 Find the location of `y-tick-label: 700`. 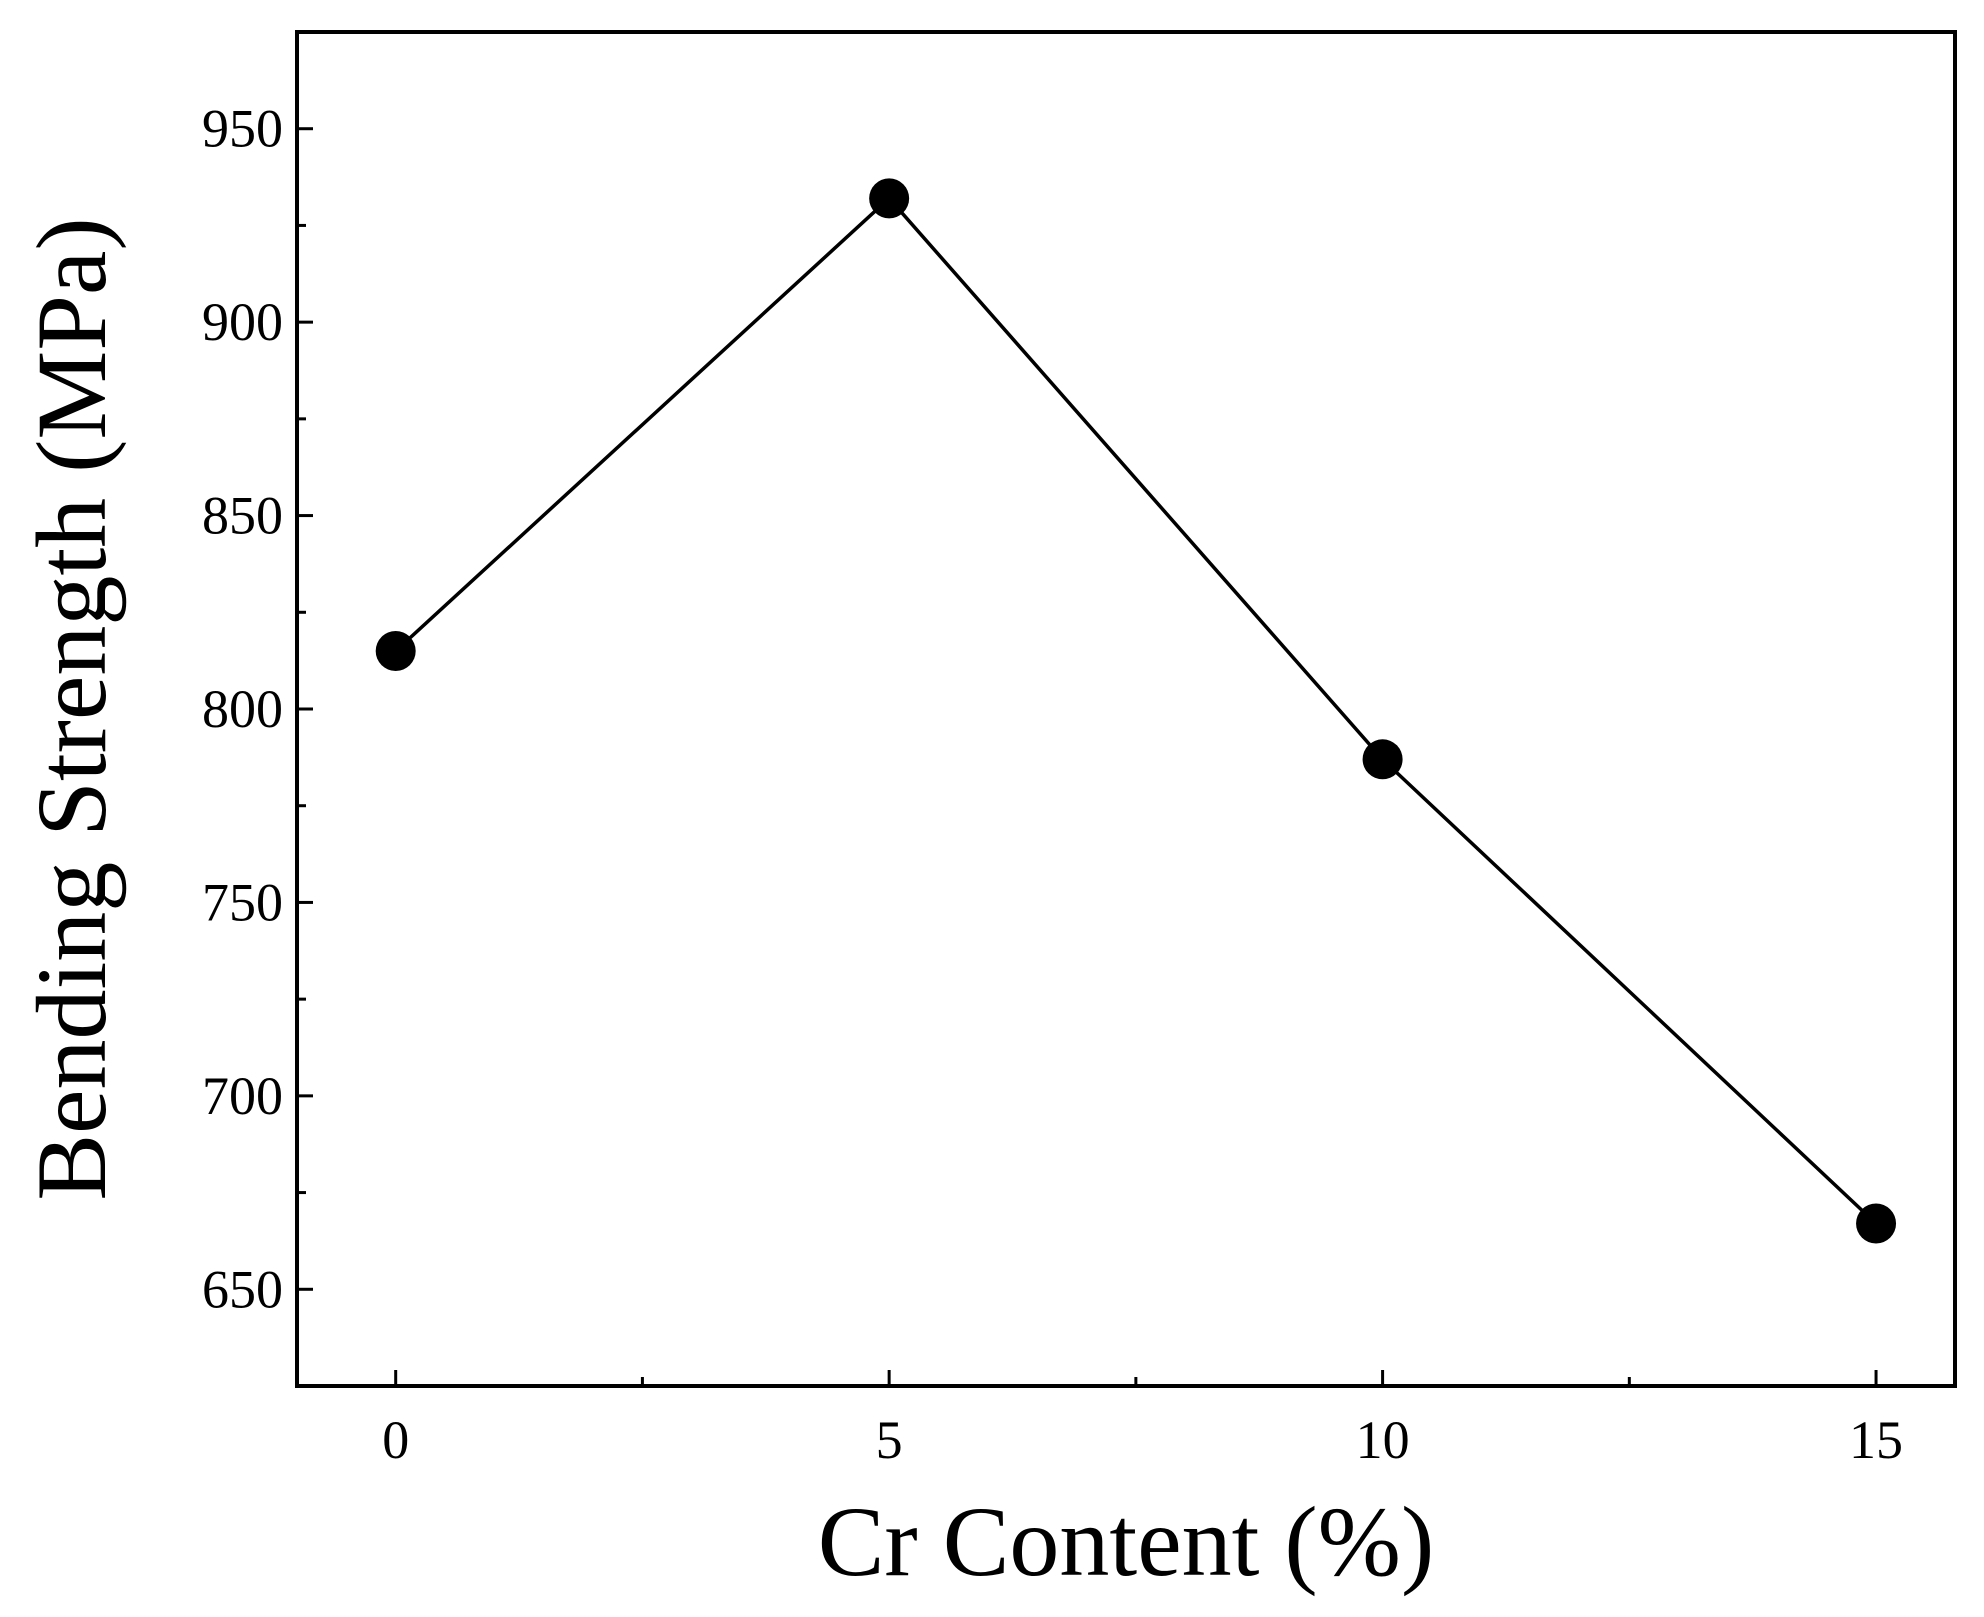

y-tick-label: 700 is located at coordinates (242, 1096).